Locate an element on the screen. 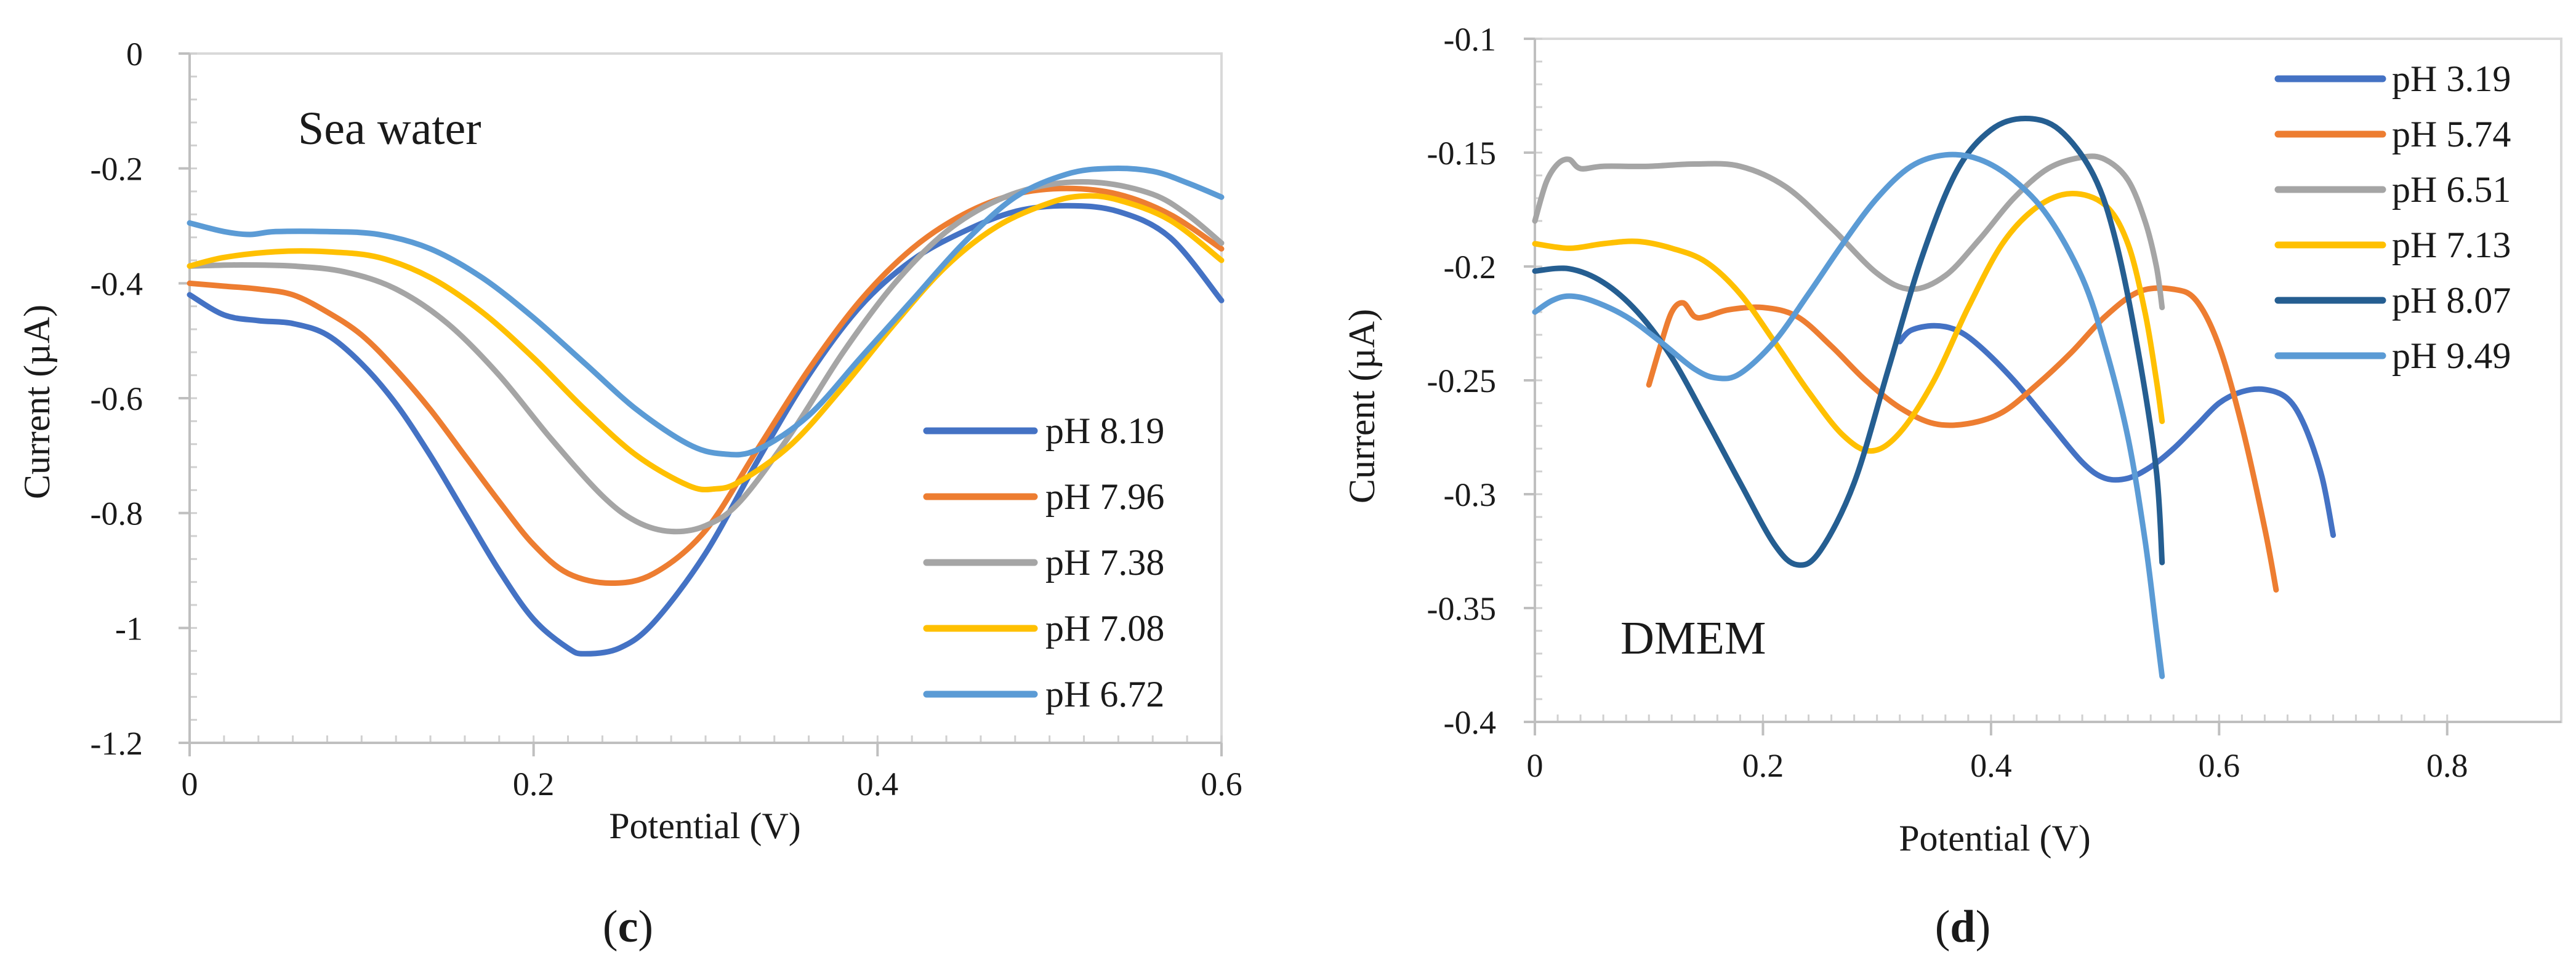 This screenshot has width=2576, height=965. legend-label: pH 8.19 is located at coordinates (1104, 430).